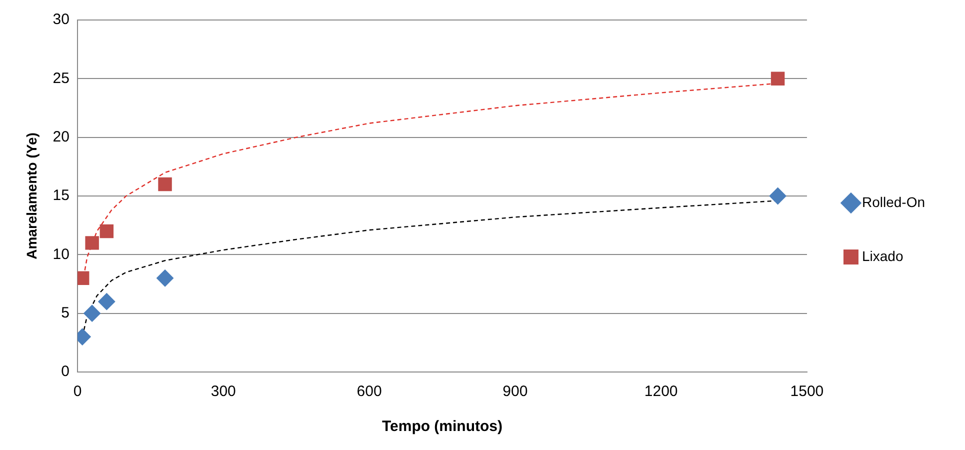 This screenshot has width=965, height=450. What do you see at coordinates (65, 371) in the screenshot?
I see `y-tick-label: 0` at bounding box center [65, 371].